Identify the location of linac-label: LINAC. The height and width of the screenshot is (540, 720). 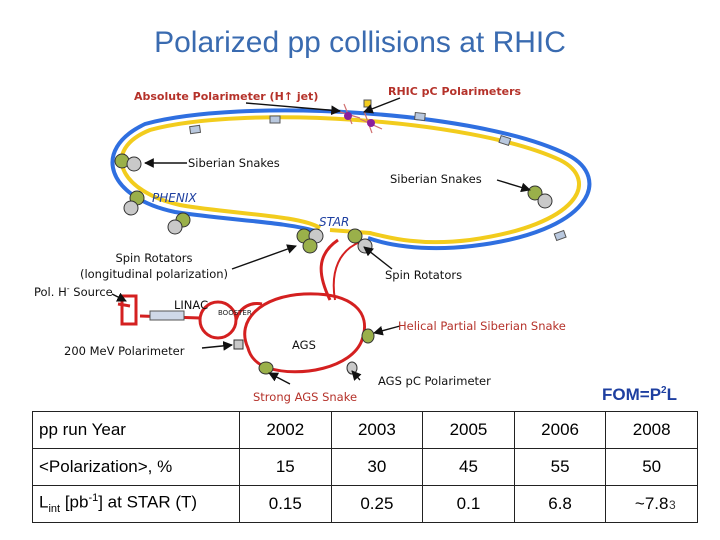
(191, 305).